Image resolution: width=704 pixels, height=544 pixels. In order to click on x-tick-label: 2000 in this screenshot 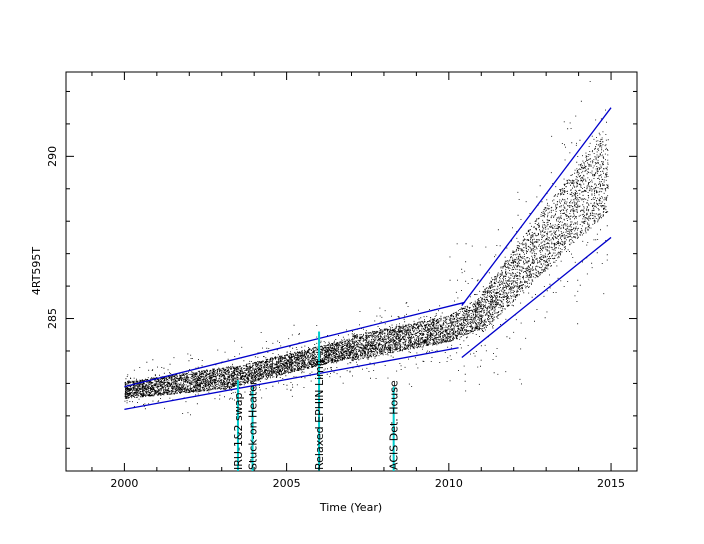, I will do `click(124, 483)`.